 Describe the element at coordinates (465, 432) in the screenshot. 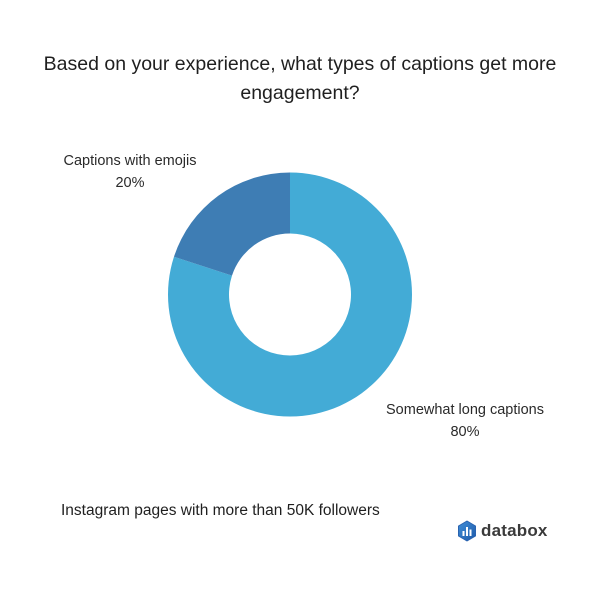

I see `slice-label-long-value: 80%` at that location.